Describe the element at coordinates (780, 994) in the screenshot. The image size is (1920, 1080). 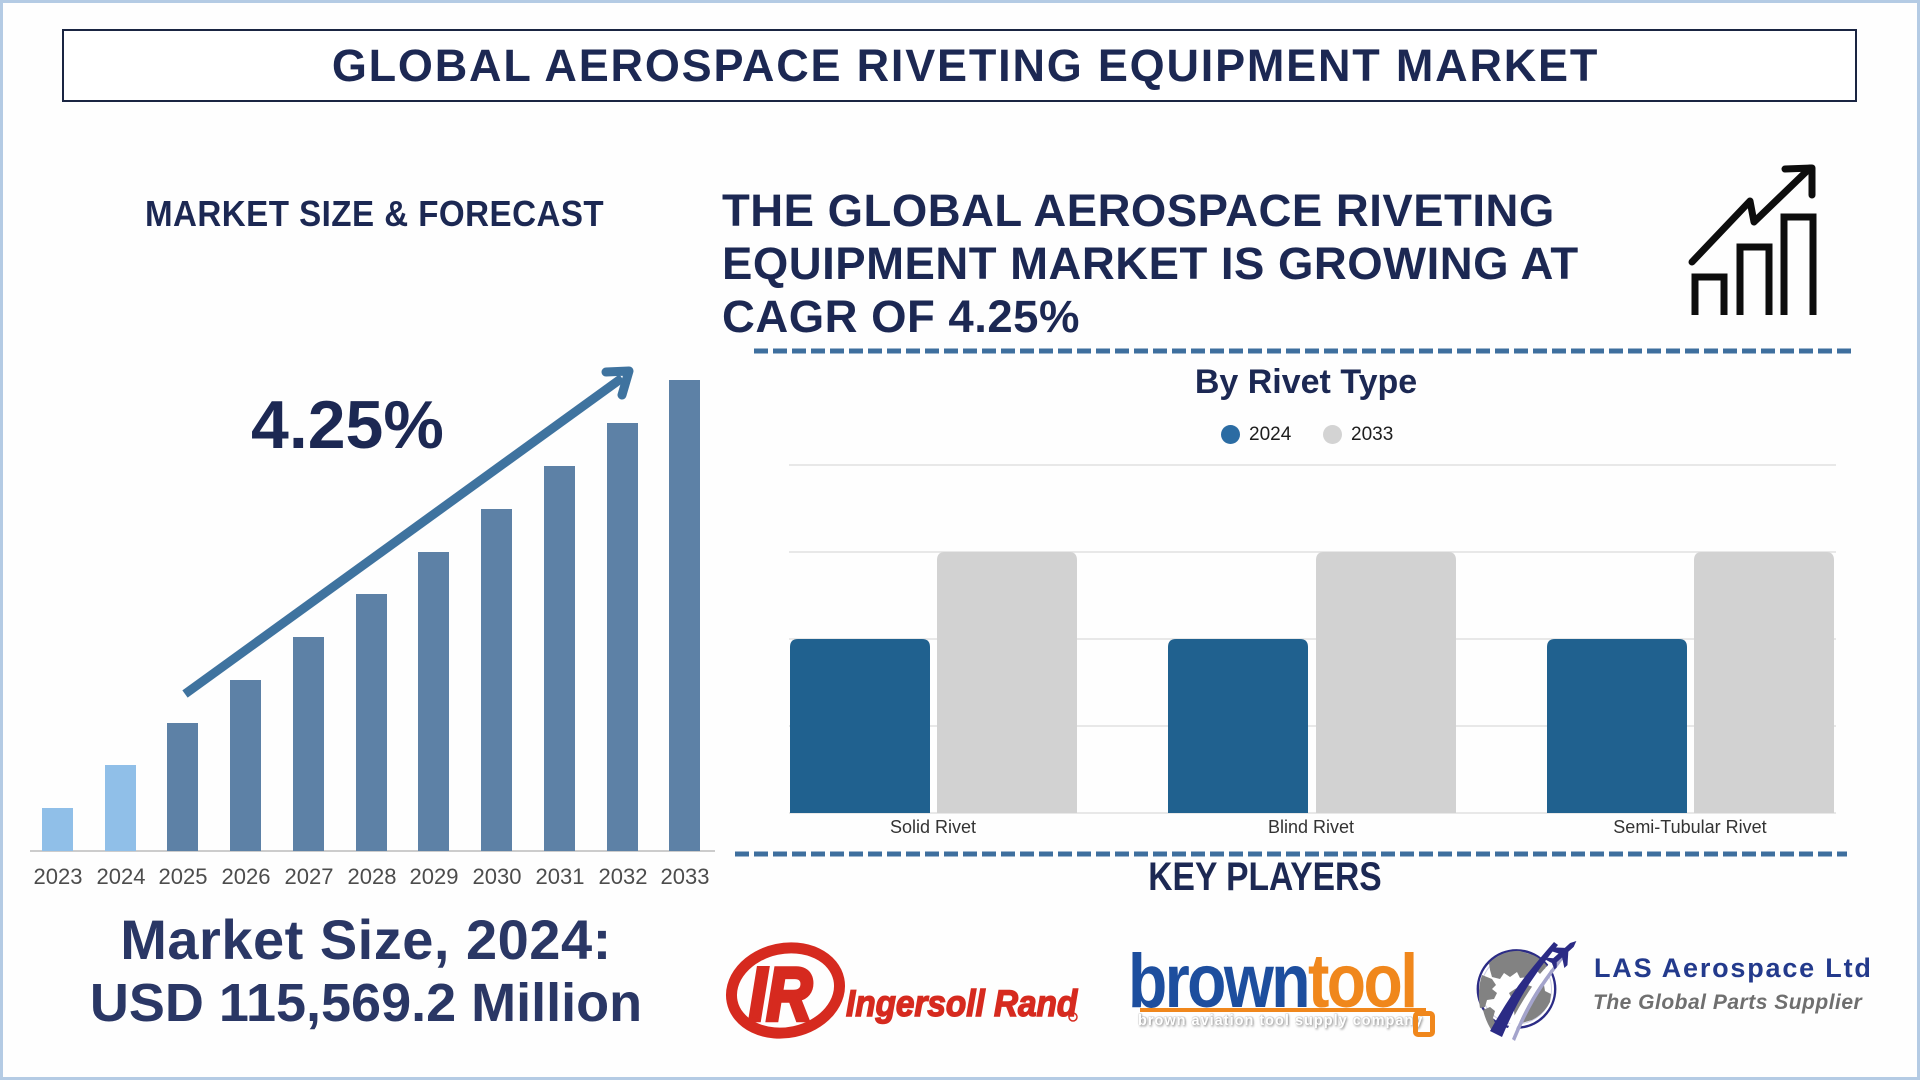
I see `svg-text: IR` at that location.